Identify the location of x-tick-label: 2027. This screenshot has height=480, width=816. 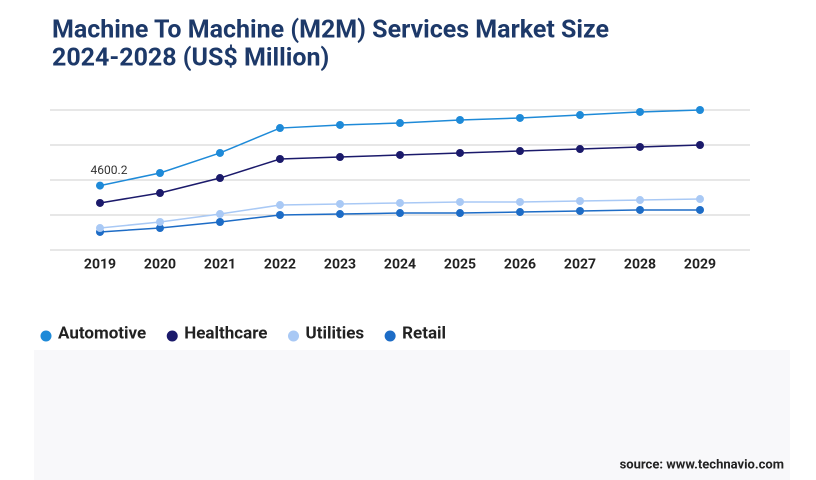
(580, 265).